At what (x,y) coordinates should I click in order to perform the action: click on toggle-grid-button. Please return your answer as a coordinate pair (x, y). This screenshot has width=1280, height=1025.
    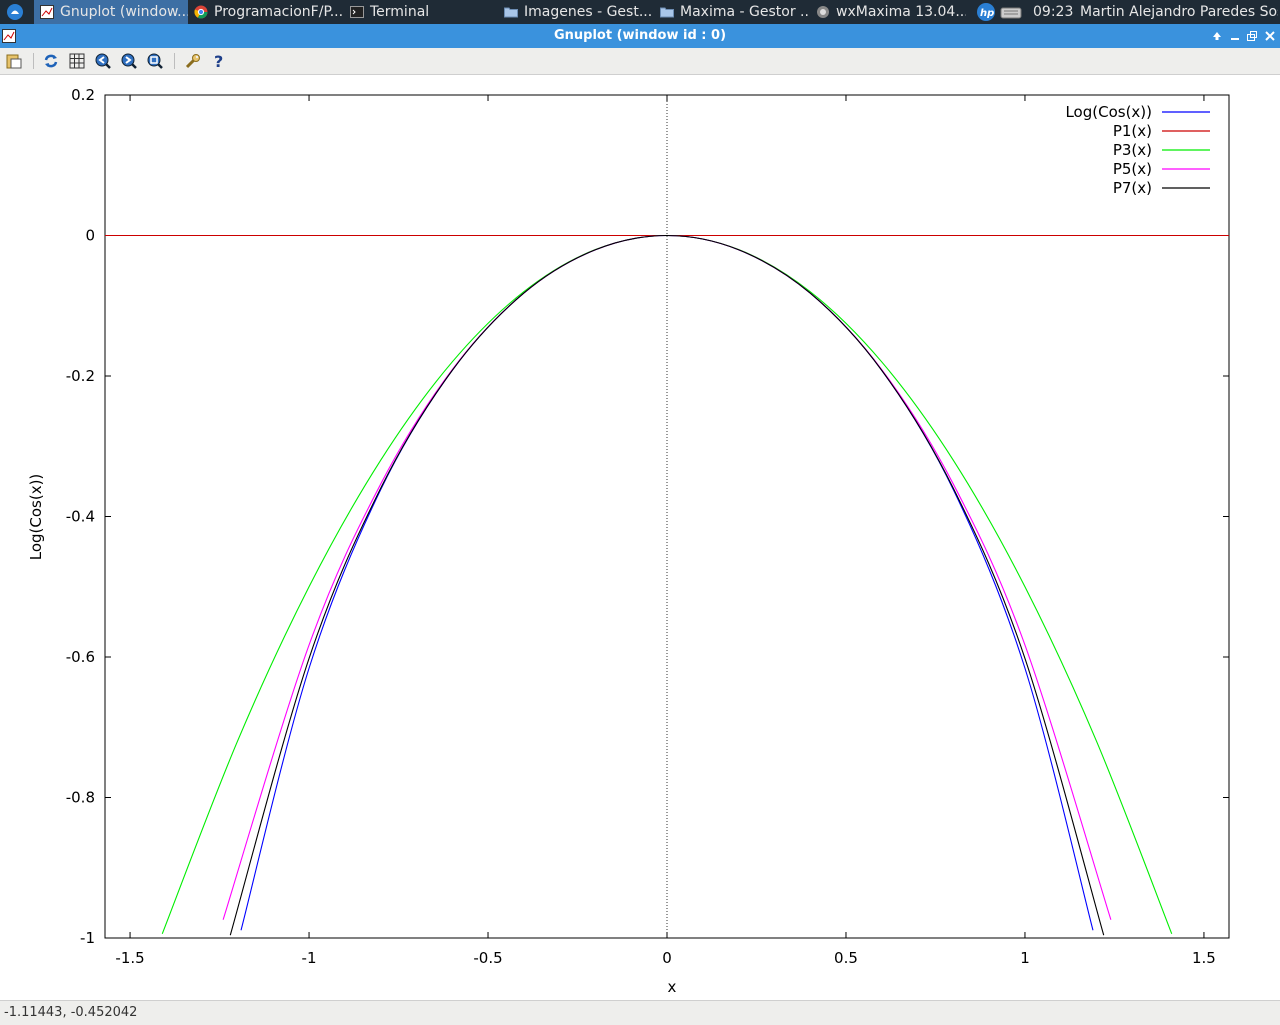
    Looking at the image, I should click on (77, 61).